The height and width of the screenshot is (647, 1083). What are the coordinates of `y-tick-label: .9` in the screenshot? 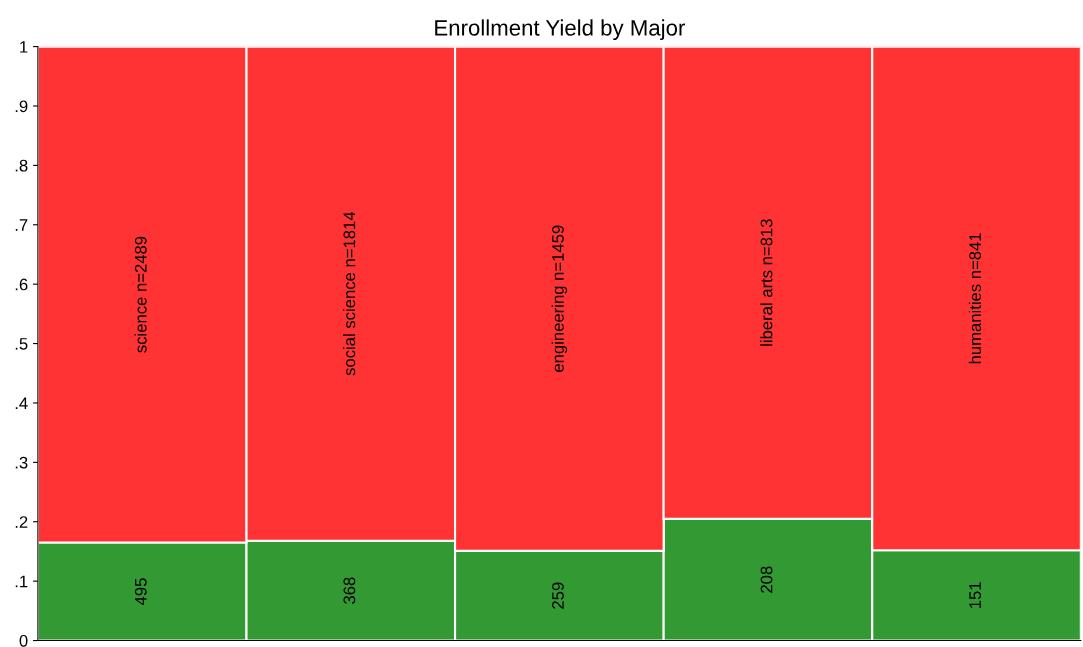 It's located at (21, 106).